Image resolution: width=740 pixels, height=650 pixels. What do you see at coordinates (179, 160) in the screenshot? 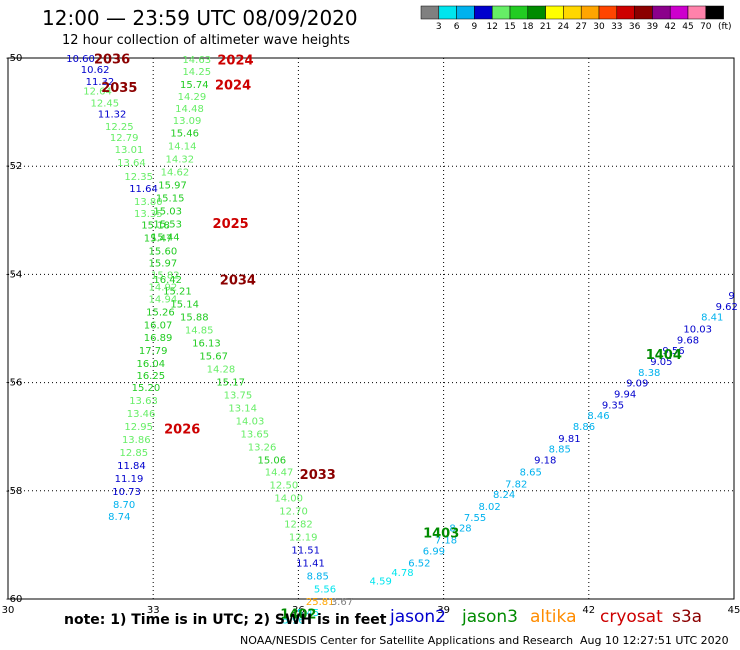
I see `wave-height-label: 14.32` at bounding box center [179, 160].